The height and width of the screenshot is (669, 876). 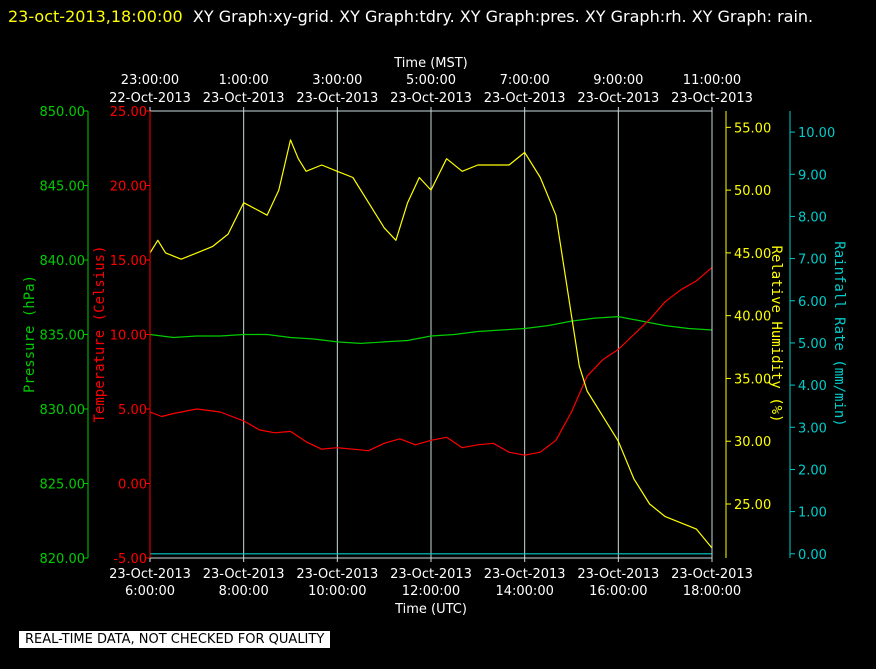 What do you see at coordinates (63, 410) in the screenshot?
I see `pressure-tick-label: 830.00` at bounding box center [63, 410].